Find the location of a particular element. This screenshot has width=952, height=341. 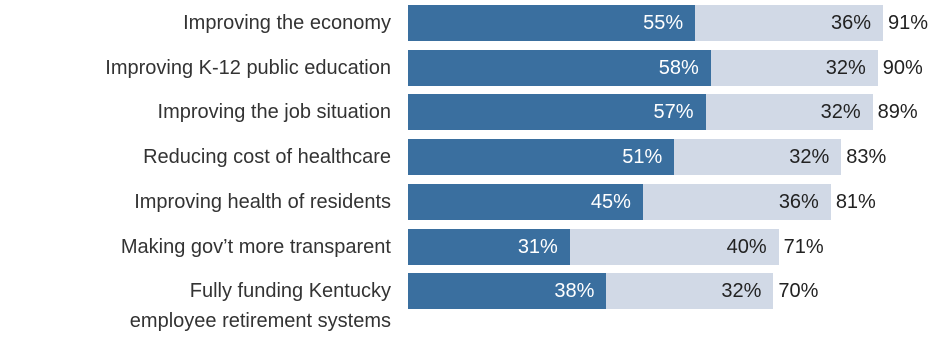

total-value-label: 90% is located at coordinates (903, 68).